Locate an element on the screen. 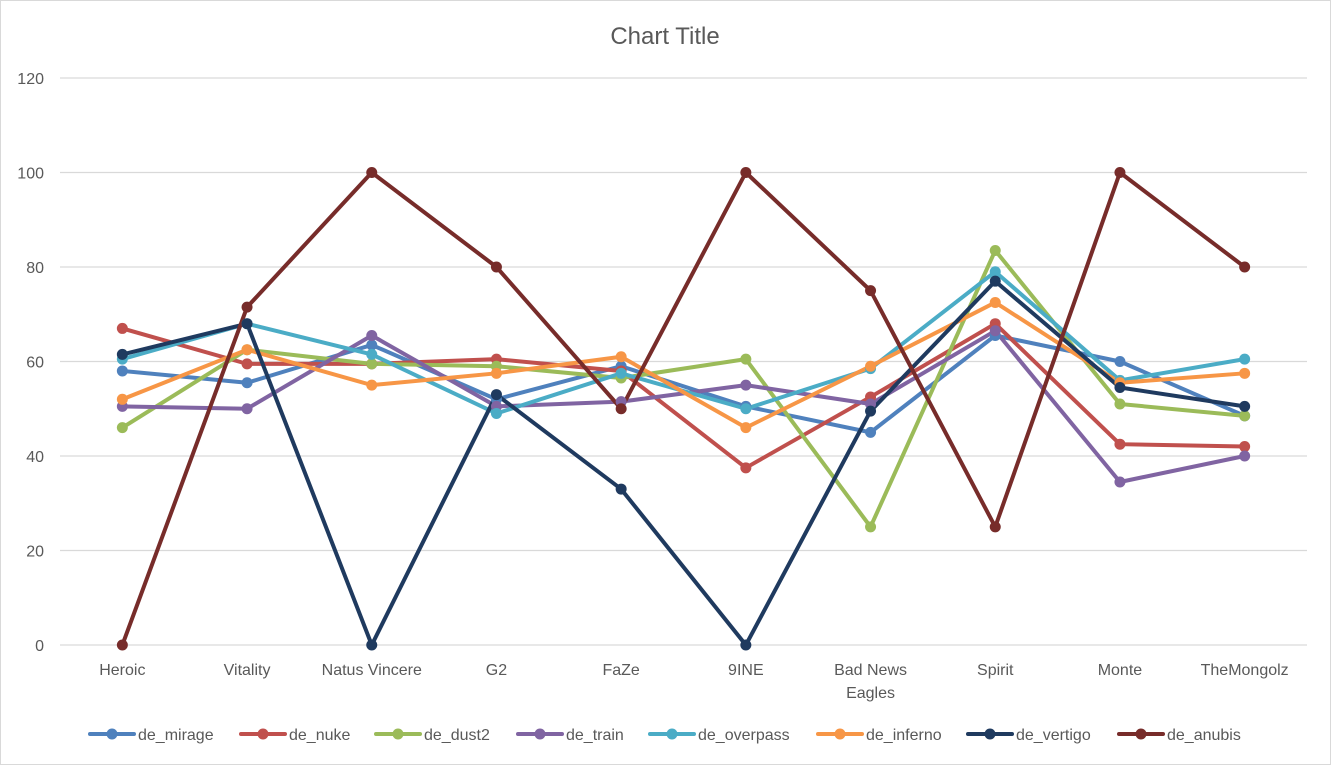 This screenshot has width=1331, height=765. y-tick-label: 120 is located at coordinates (30, 79).